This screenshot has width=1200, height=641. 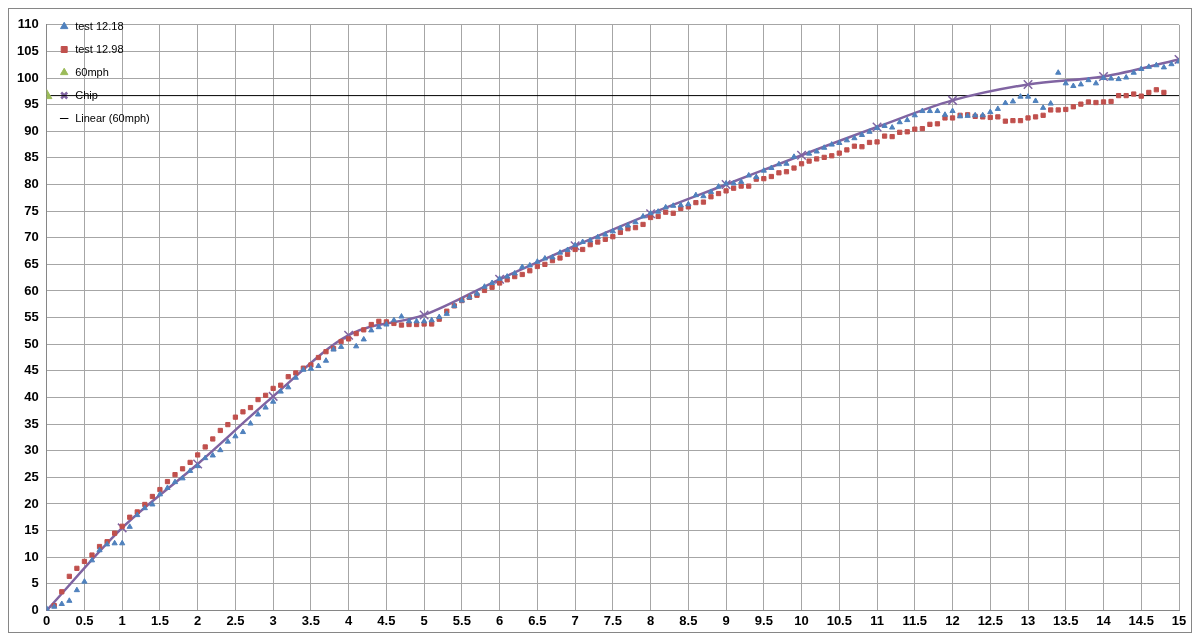 I want to click on x-tick-label: 5.5, so click(x=461, y=620).